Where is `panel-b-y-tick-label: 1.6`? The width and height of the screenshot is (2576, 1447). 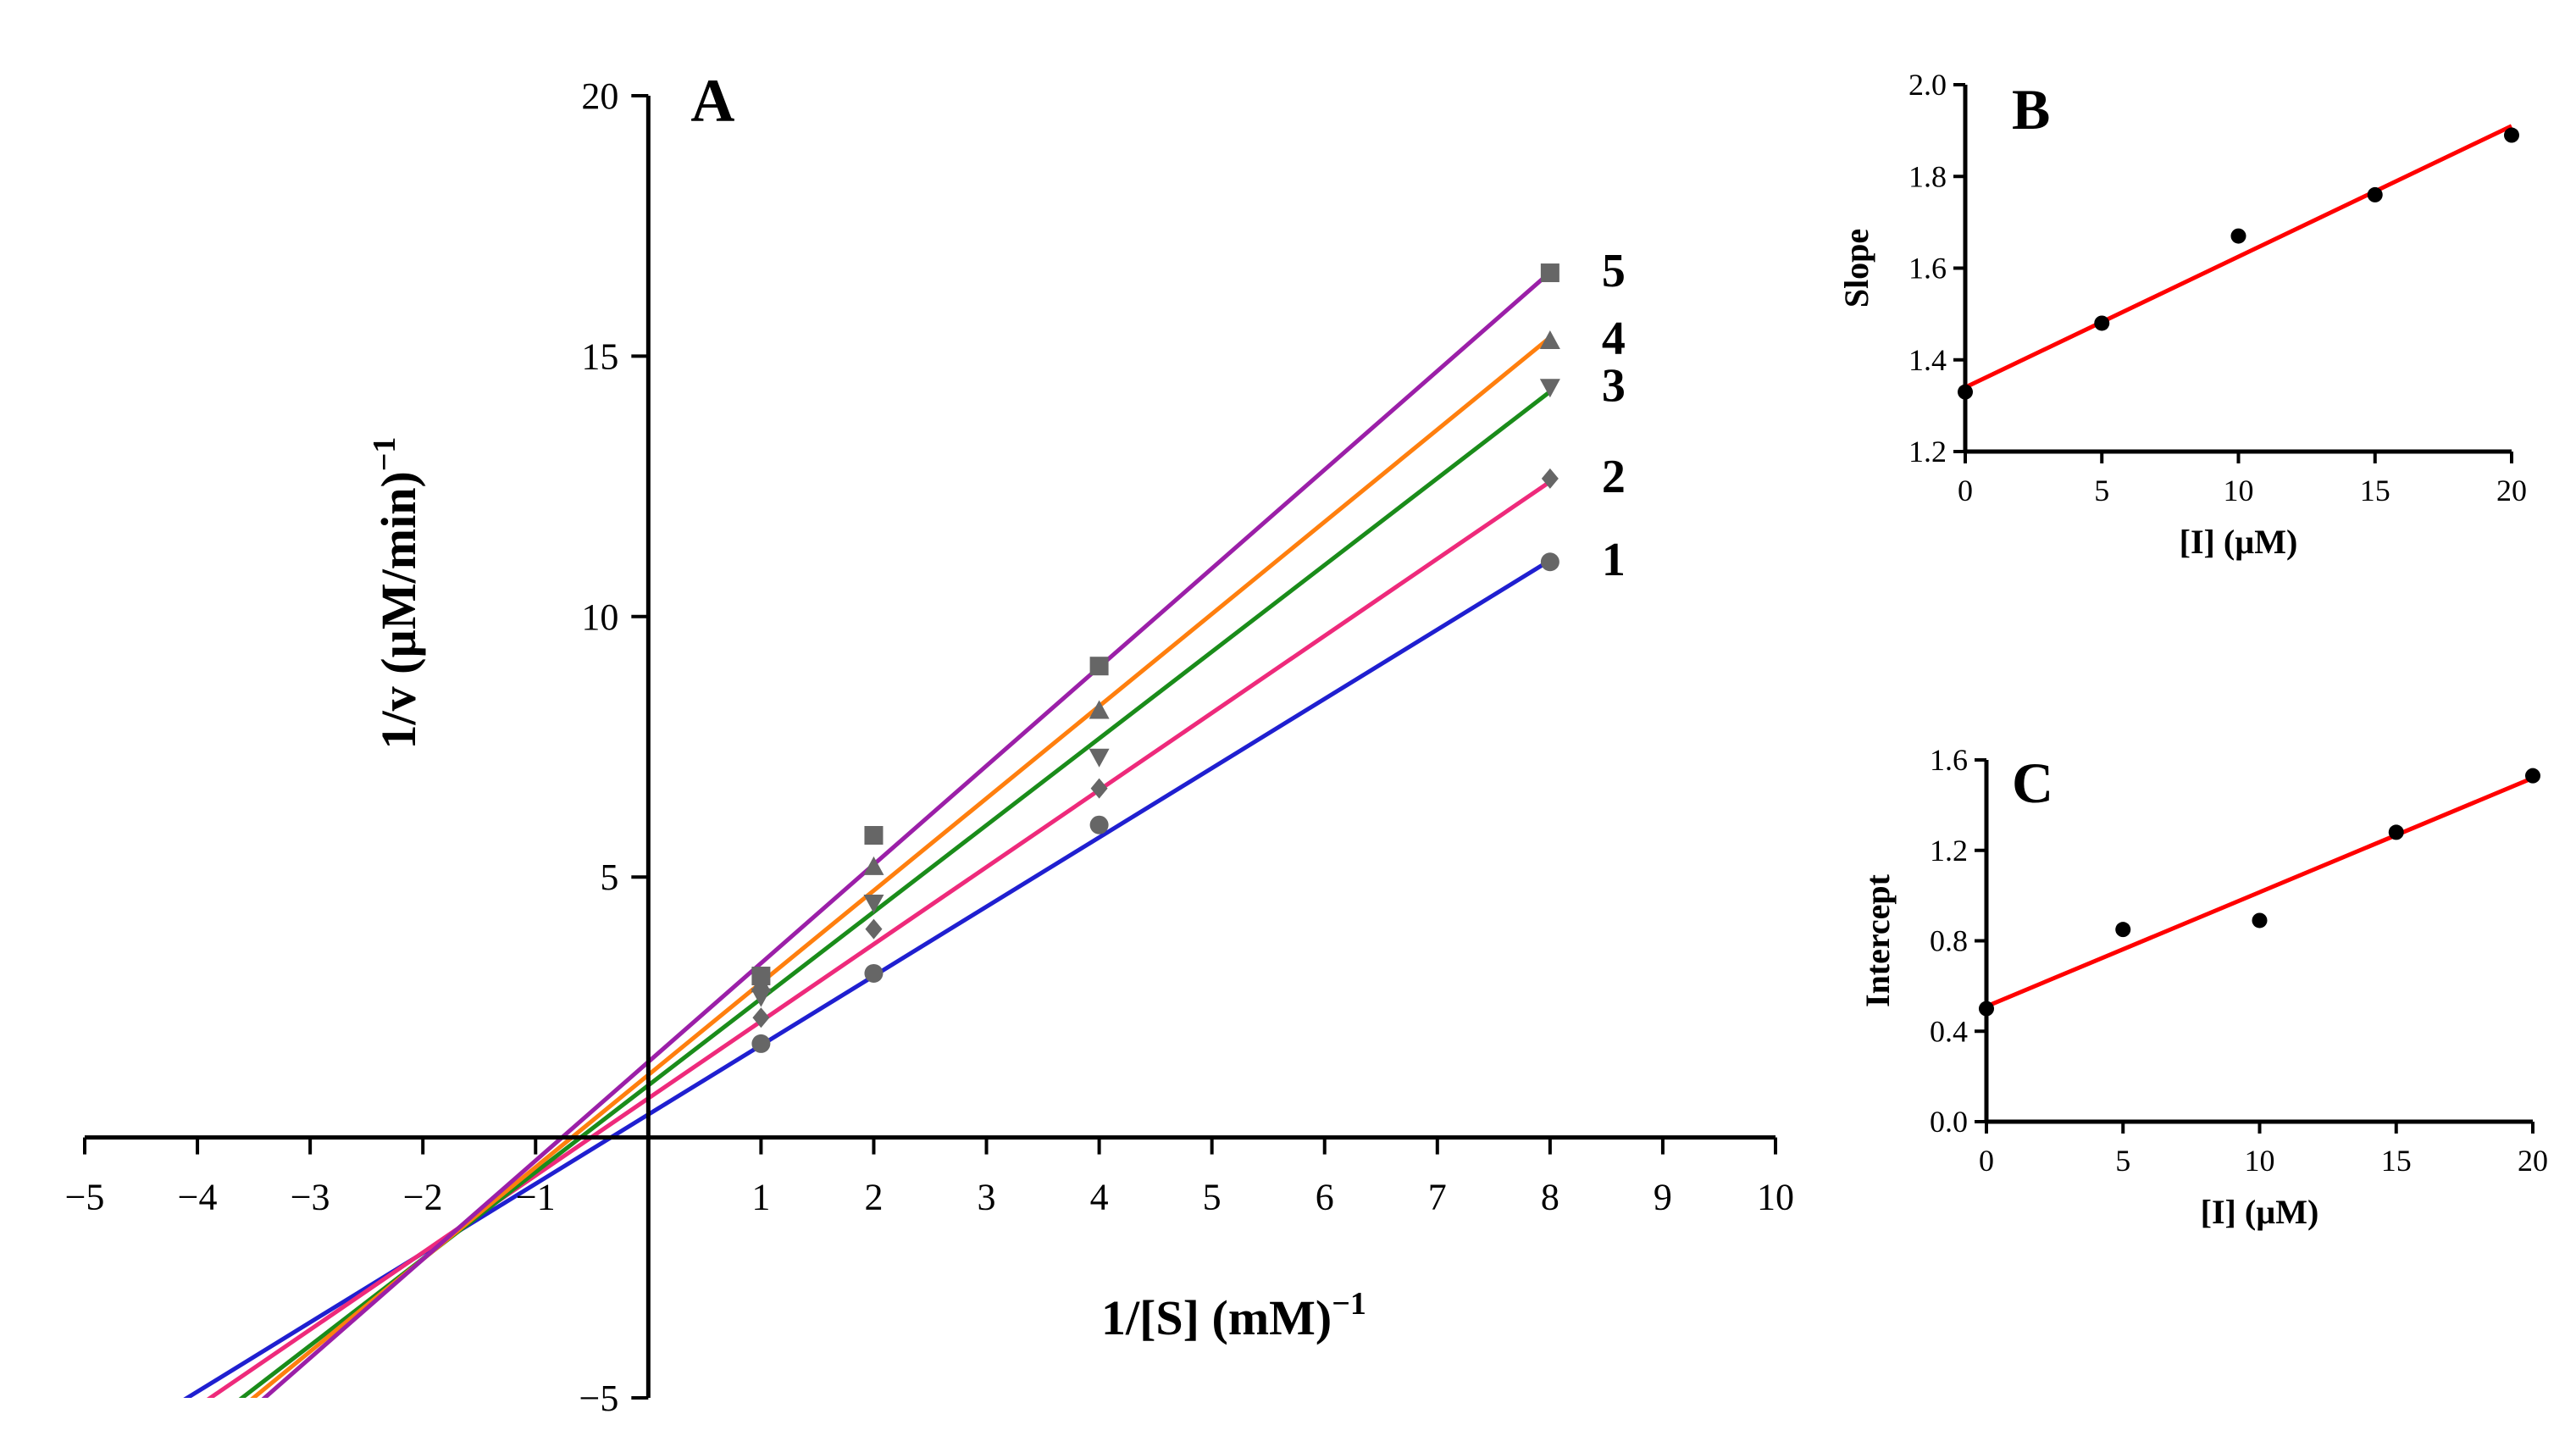
panel-b-y-tick-label: 1.6 is located at coordinates (1927, 269).